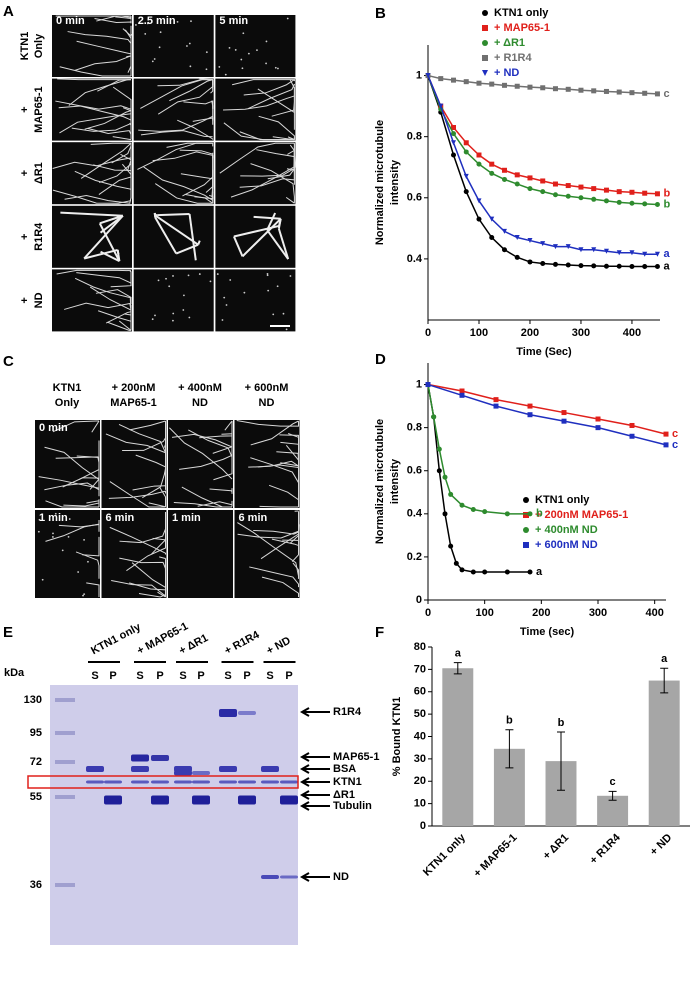 The image size is (699, 988). I want to click on end-label: b, so click(666, 204).